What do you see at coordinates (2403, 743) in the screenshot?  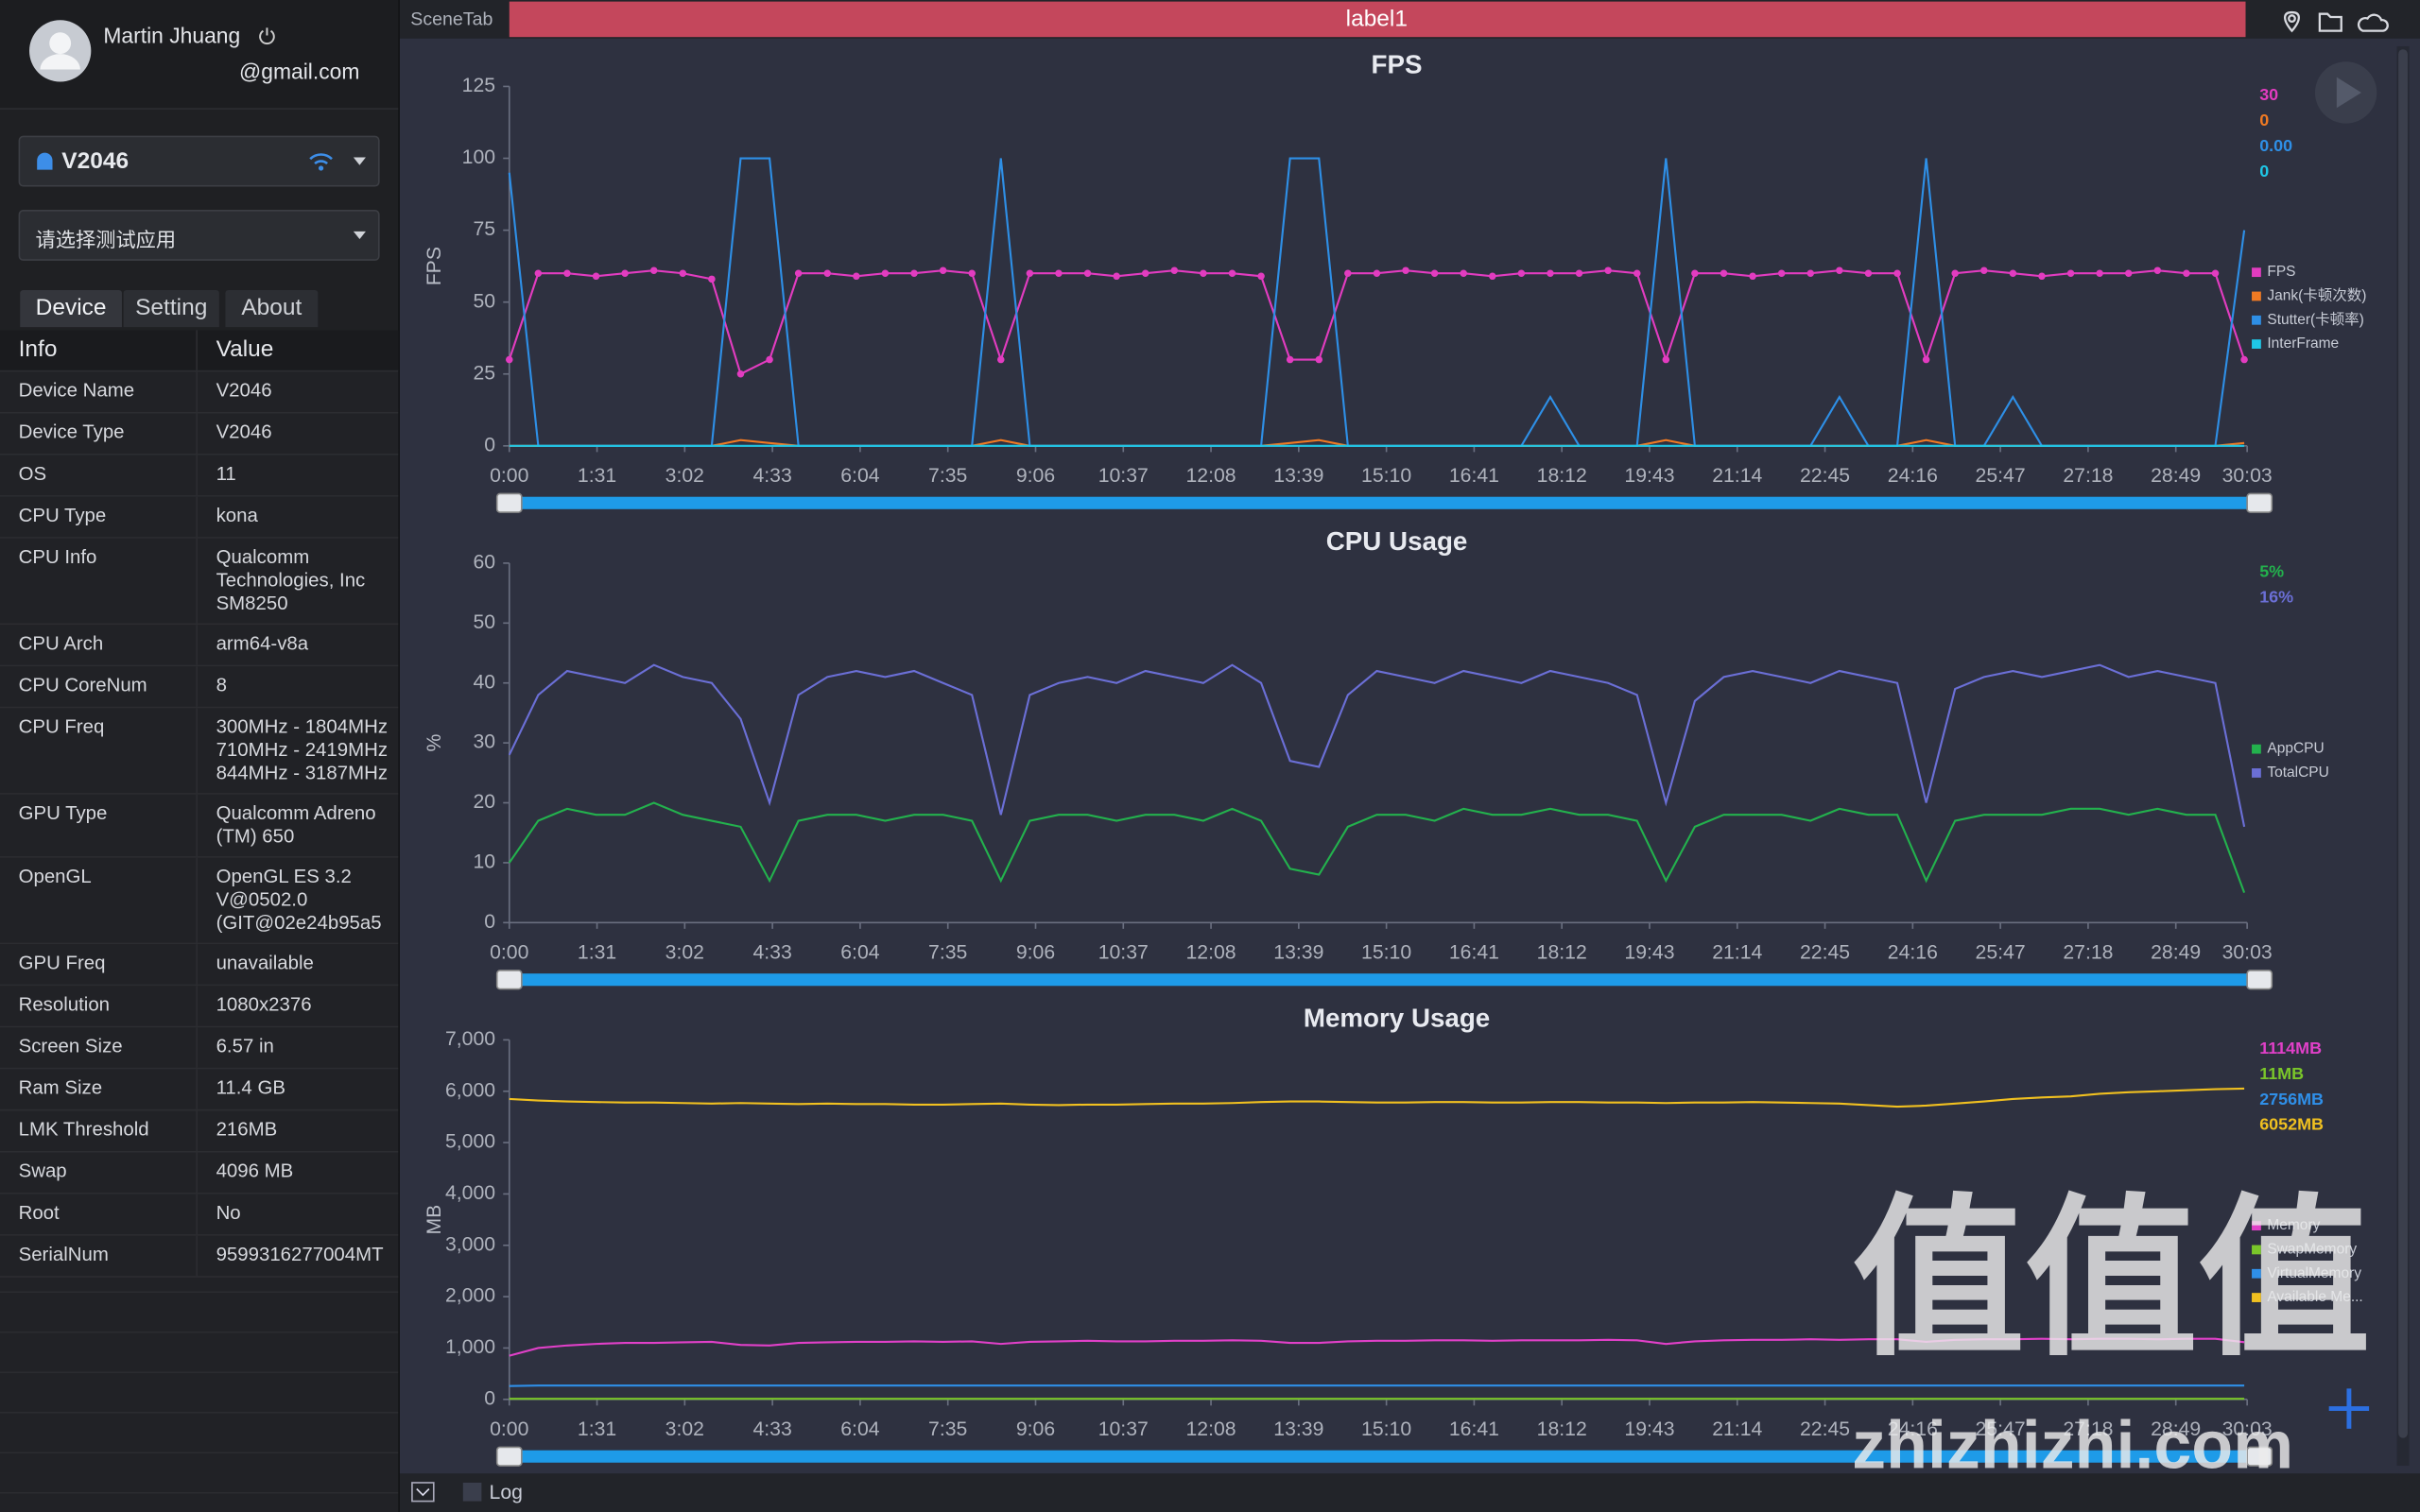 I see `scroll-thumb` at bounding box center [2403, 743].